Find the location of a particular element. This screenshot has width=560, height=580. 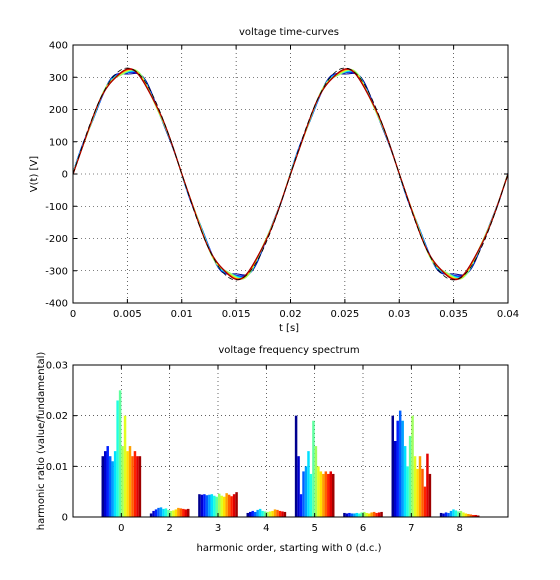

spectrum-xlabel: harmonic order, starting with 0 (d.c.) is located at coordinates (289, 548).